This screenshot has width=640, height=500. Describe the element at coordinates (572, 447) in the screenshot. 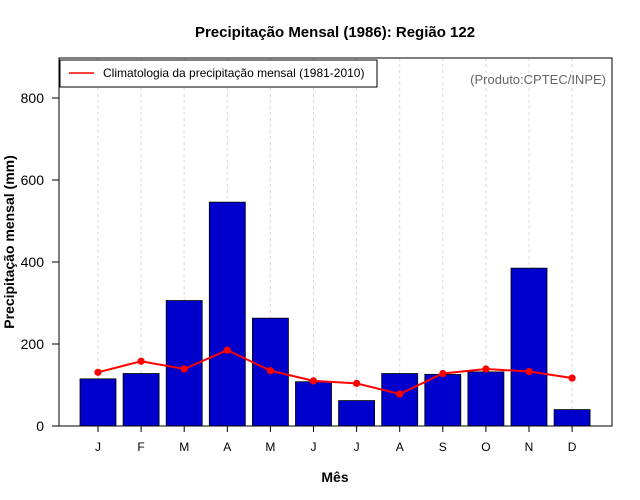

I see `x-tick-label: D` at that location.